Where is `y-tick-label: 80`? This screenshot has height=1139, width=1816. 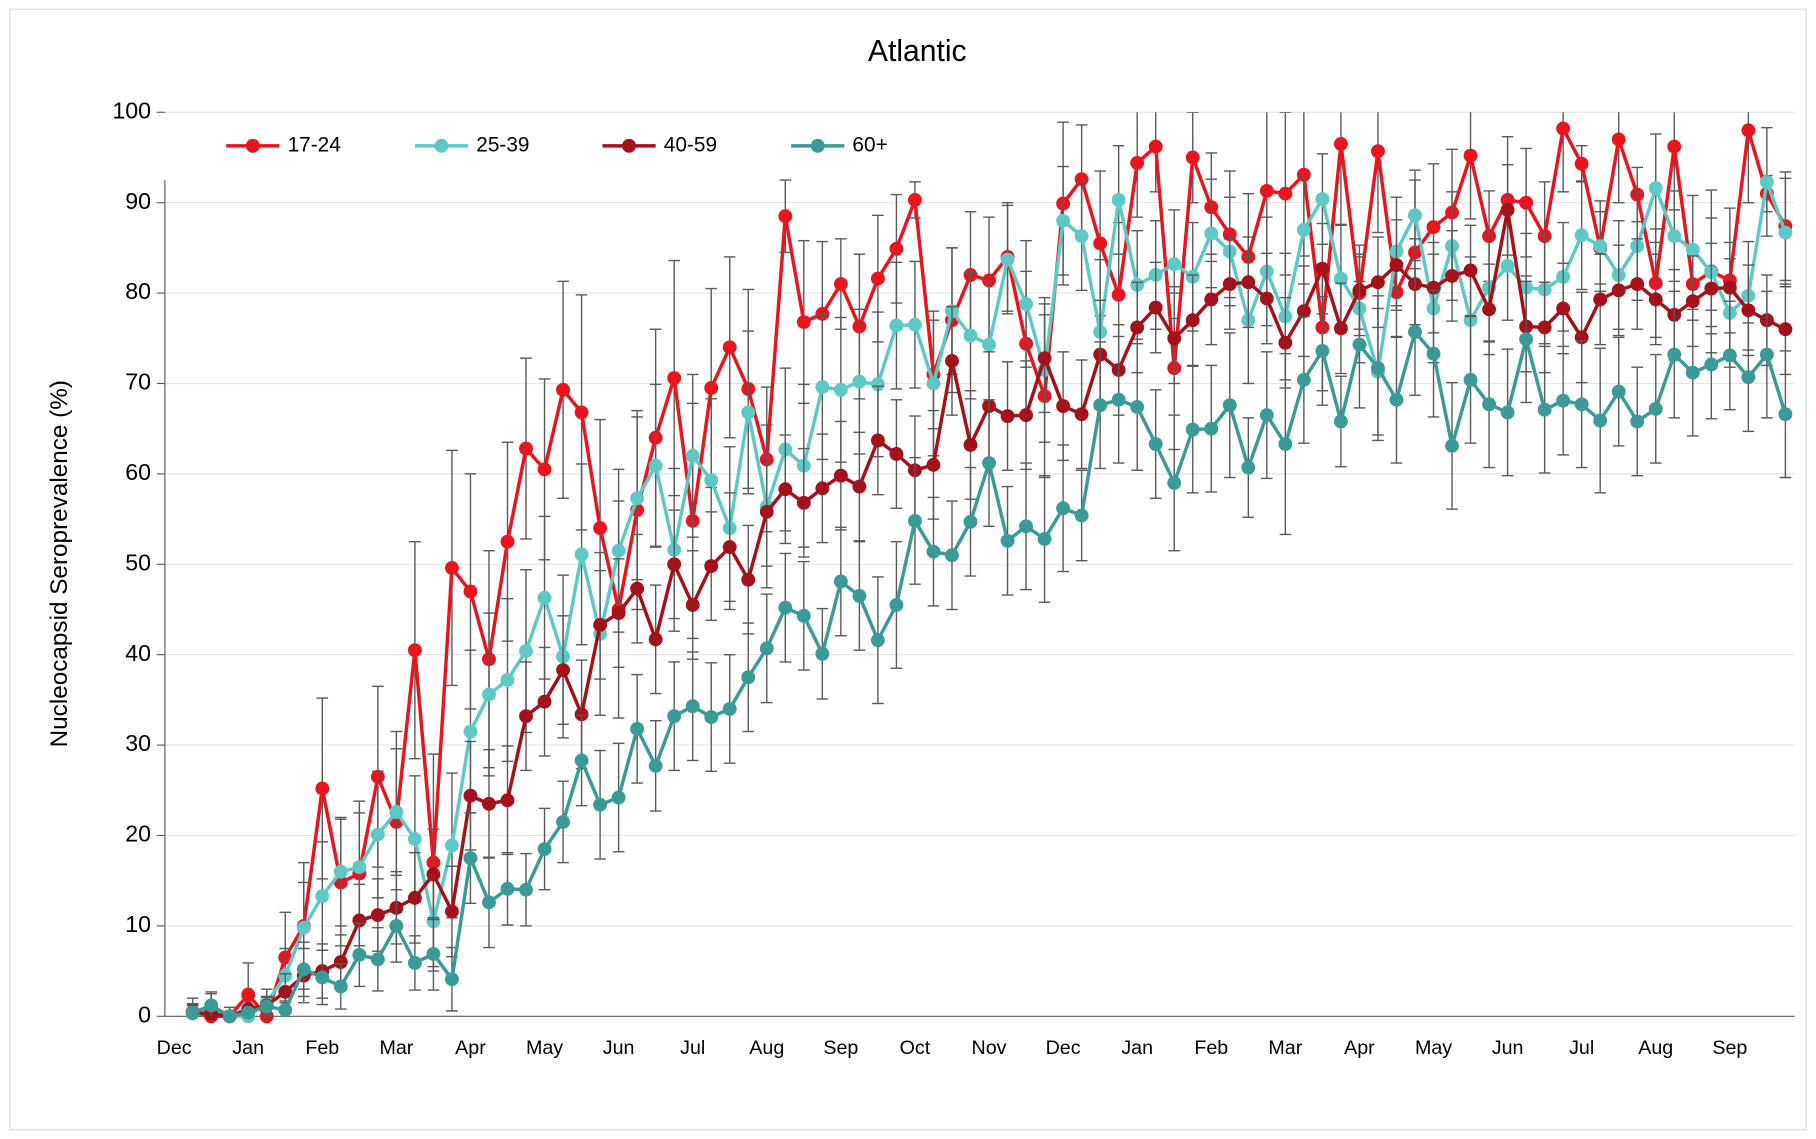 y-tick-label: 80 is located at coordinates (138, 291).